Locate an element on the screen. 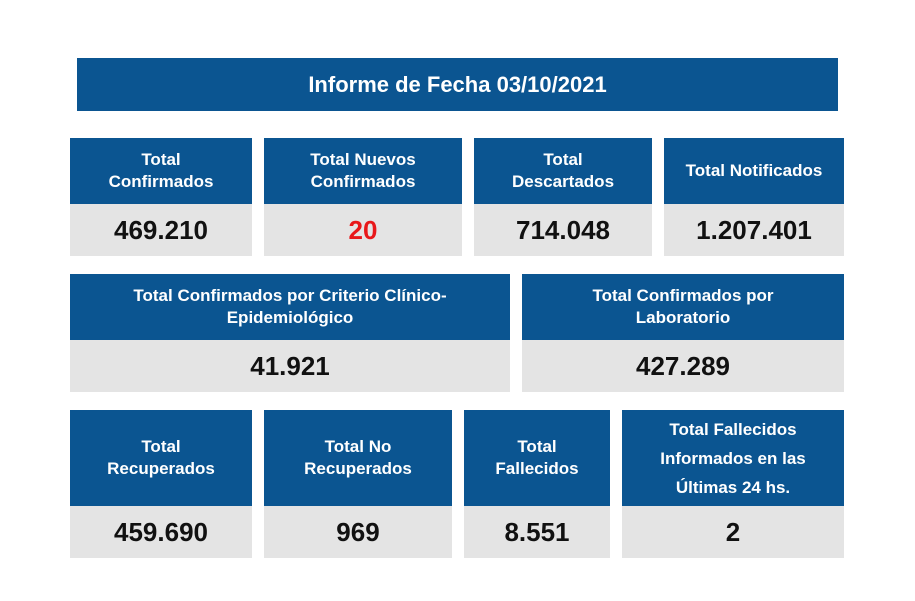  card-total-confirmados: Total Confirmados 469.210 is located at coordinates (161, 197).